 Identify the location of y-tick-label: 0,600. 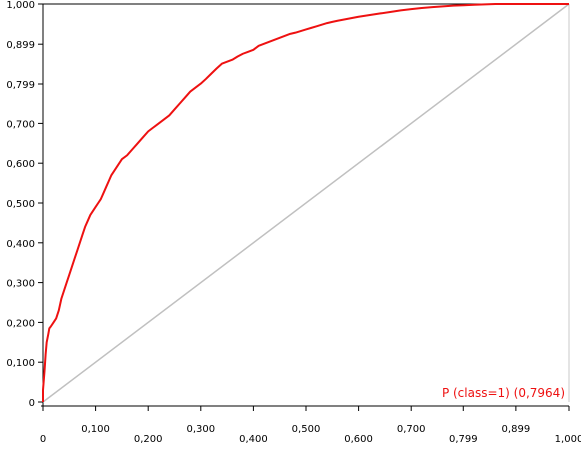
(20, 164).